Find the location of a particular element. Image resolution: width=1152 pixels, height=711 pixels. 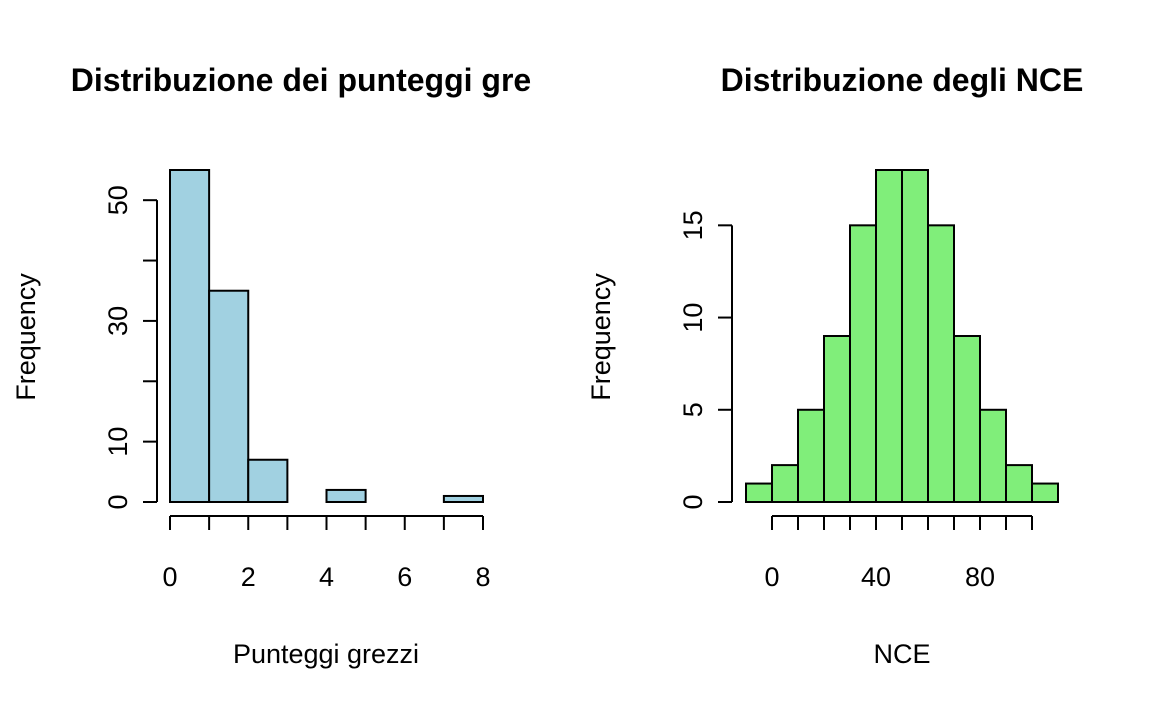

y-tick-label: 50 is located at coordinates (118, 200).